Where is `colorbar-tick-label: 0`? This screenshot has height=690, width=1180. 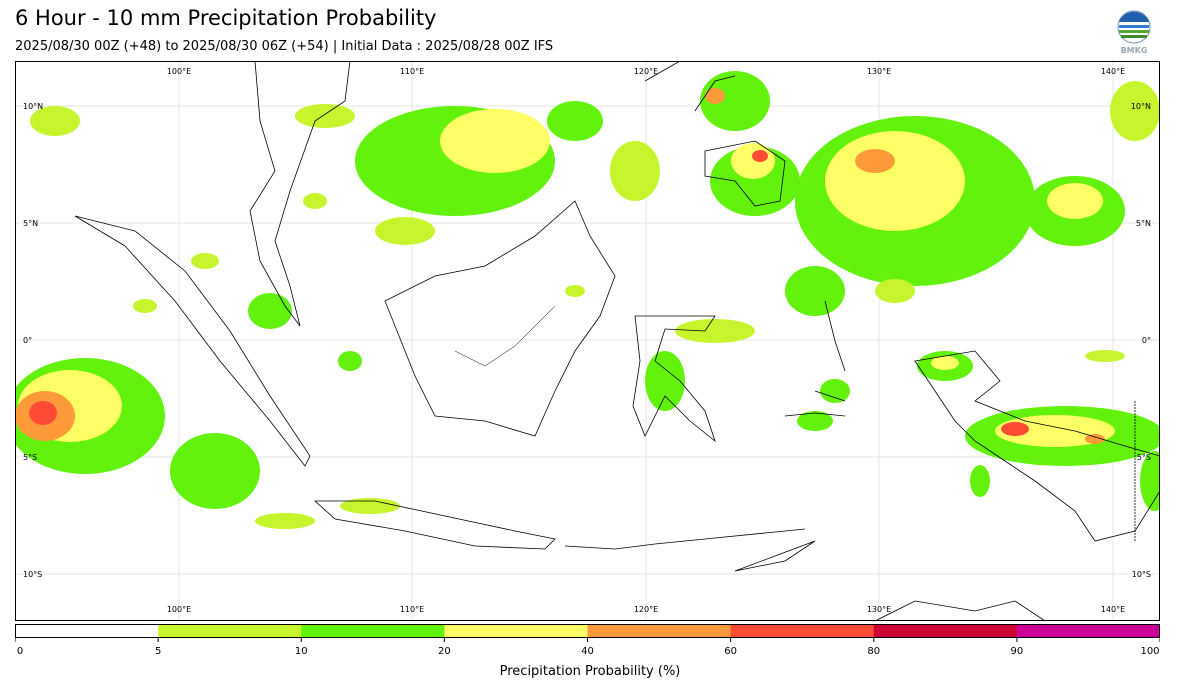
colorbar-tick-label: 0 is located at coordinates (20, 651).